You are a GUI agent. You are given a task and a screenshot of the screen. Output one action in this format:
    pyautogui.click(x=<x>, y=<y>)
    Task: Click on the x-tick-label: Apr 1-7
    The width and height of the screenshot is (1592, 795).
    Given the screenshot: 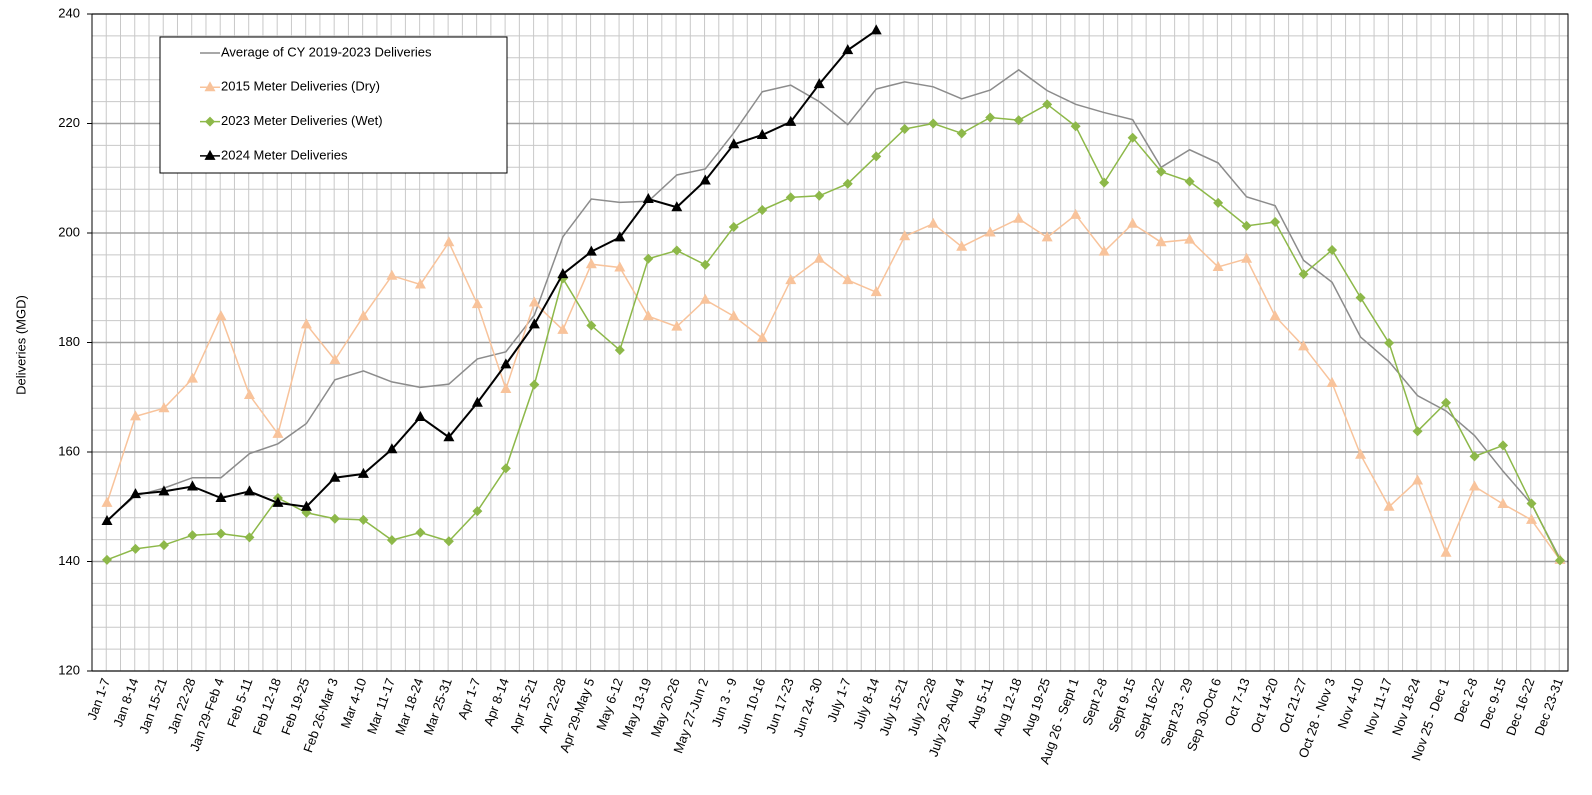 What is the action you would take?
    pyautogui.click(x=469, y=698)
    